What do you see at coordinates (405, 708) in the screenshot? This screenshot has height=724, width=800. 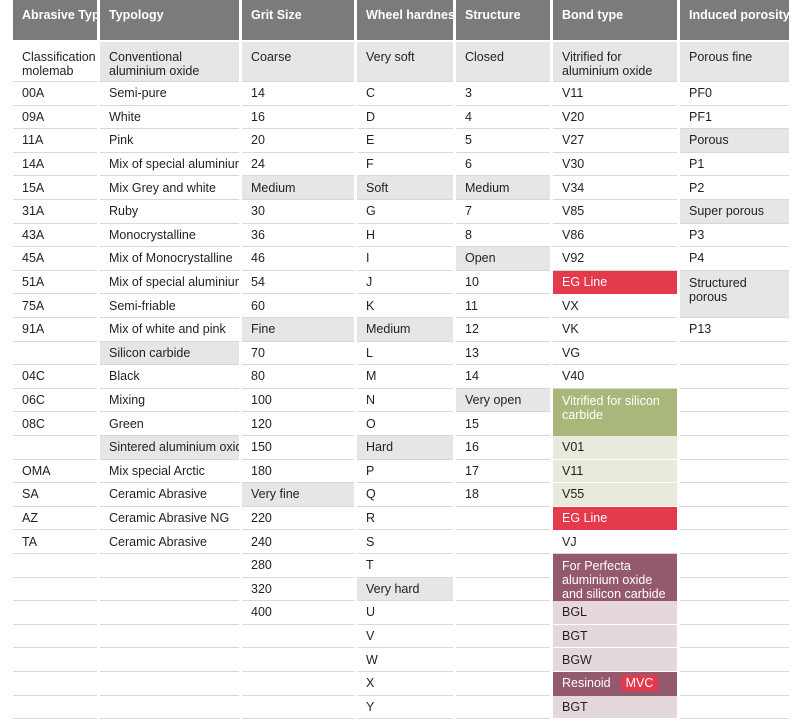 I see `wheel-hardness-cell: Y` at bounding box center [405, 708].